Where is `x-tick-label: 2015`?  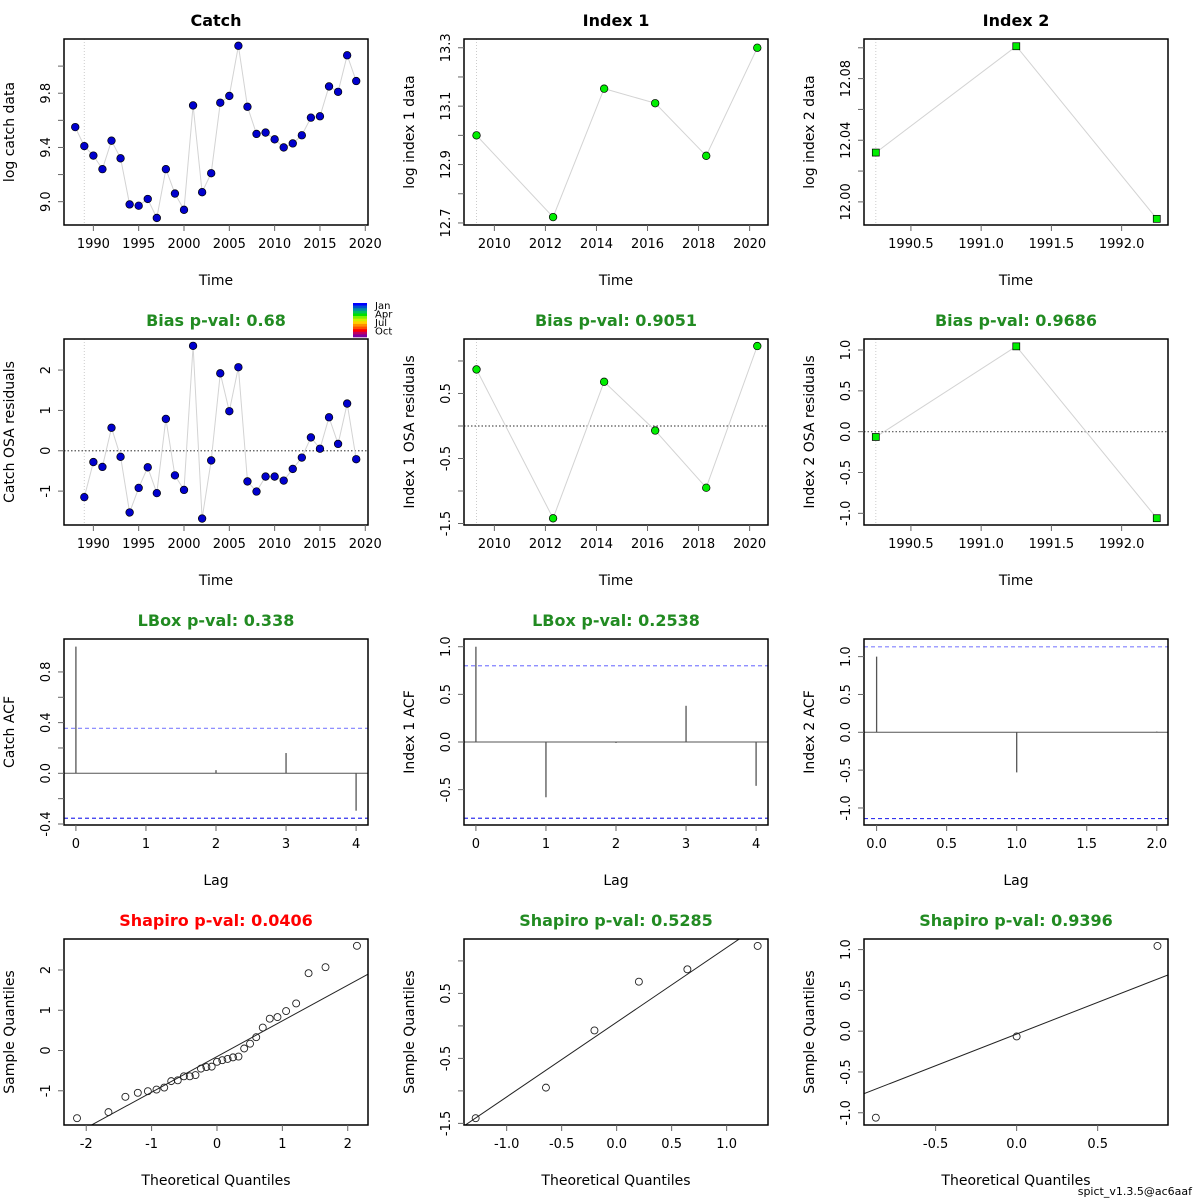
x-tick-label: 2015 is located at coordinates (319, 244).